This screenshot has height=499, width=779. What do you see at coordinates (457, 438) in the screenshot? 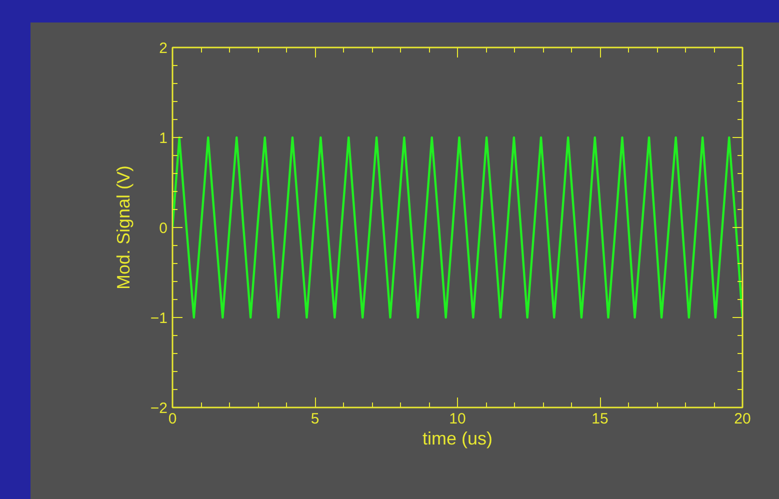
I see `x-axis-title: time (us)` at bounding box center [457, 438].